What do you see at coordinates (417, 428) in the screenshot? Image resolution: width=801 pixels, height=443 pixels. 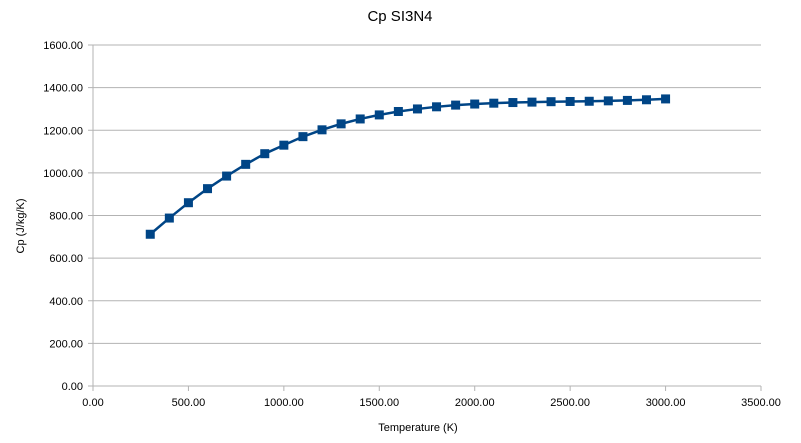 I see `x-axis-title: Temperature (K)` at bounding box center [417, 428].